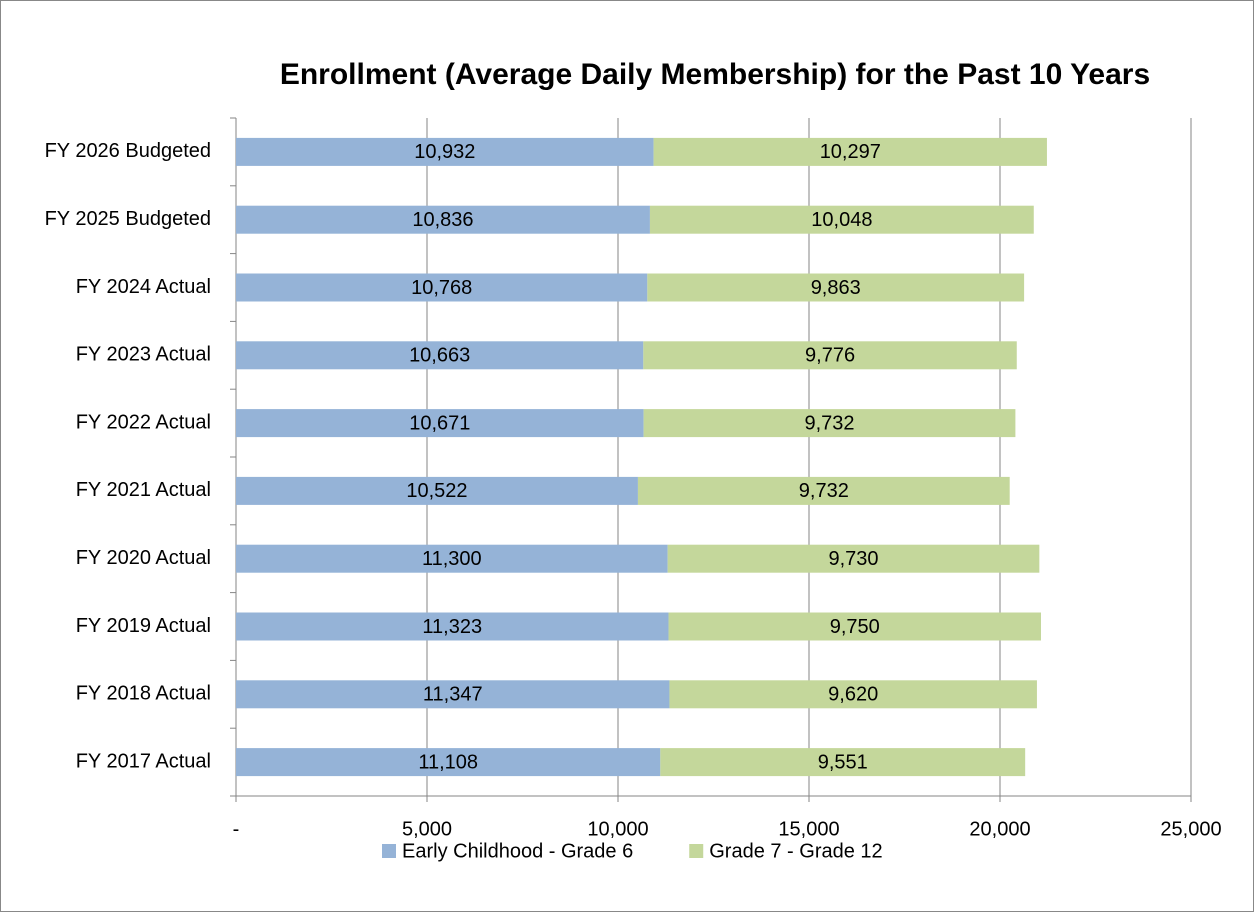 The width and height of the screenshot is (1254, 912). Describe the element at coordinates (128, 151) in the screenshot. I see `y-tick-label: FY 2026 Budgeted` at that location.